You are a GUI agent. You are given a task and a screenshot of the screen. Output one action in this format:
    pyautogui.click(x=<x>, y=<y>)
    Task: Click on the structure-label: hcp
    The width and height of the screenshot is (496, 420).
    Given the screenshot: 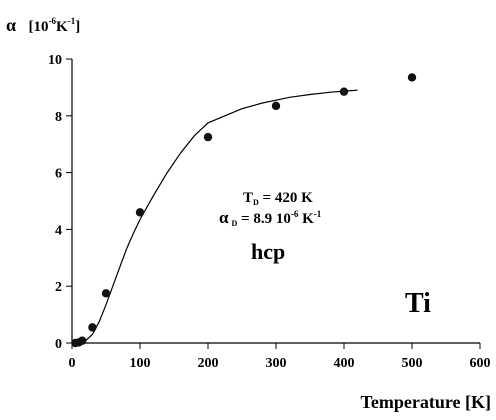 What is the action you would take?
    pyautogui.click(x=268, y=251)
    